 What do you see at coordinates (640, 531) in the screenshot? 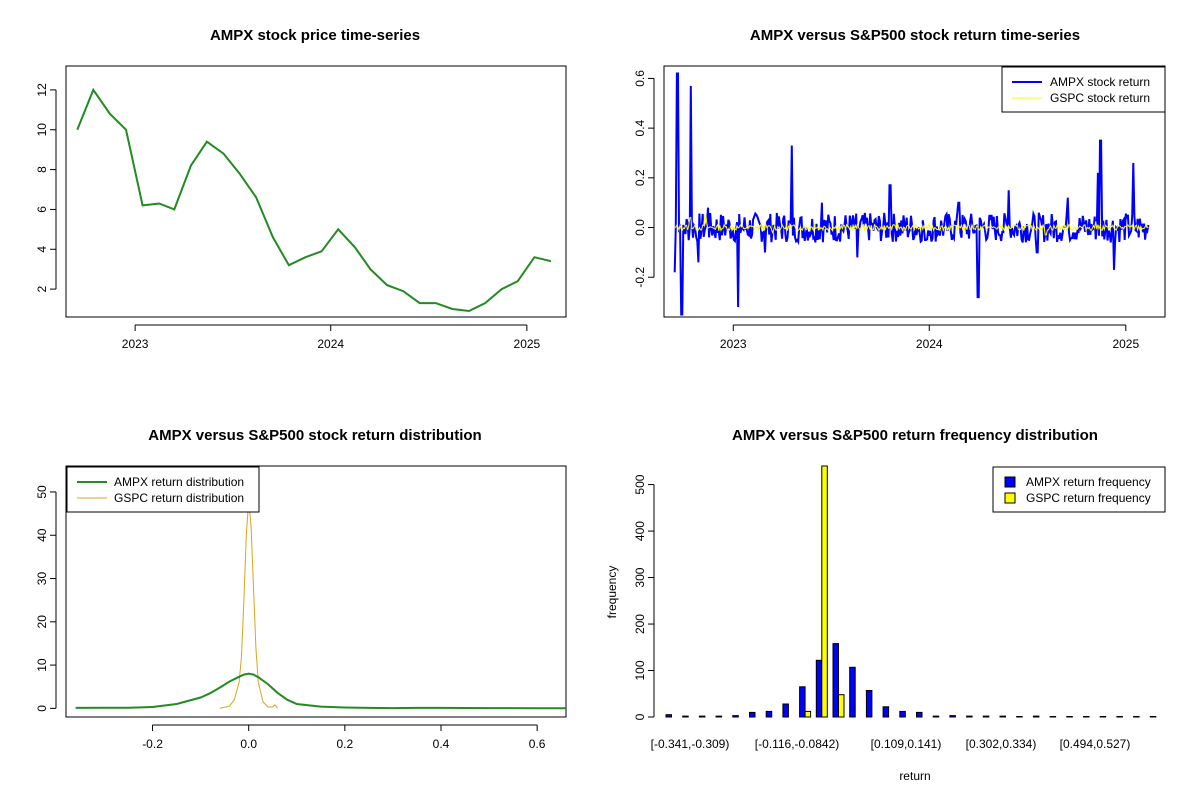
I see `y-tick-label: 400` at bounding box center [640, 531].